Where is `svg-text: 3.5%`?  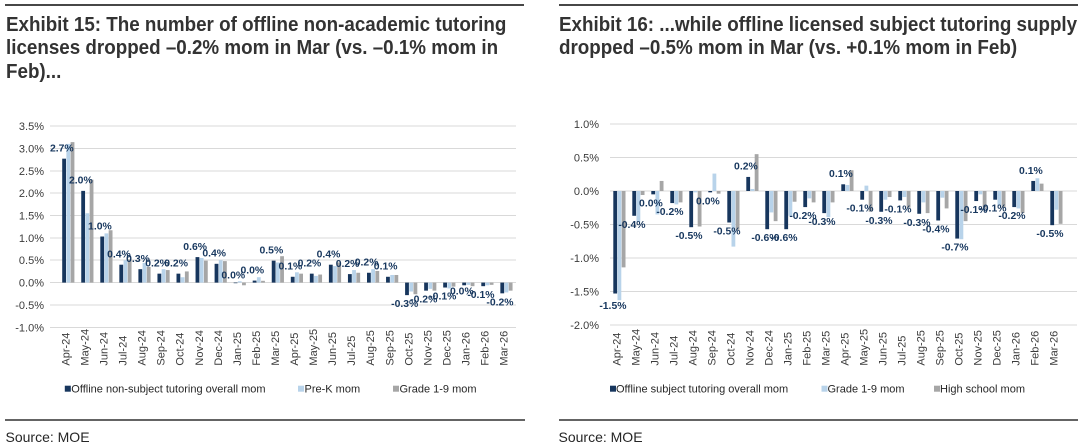
svg-text: 3.5% is located at coordinates (31, 127).